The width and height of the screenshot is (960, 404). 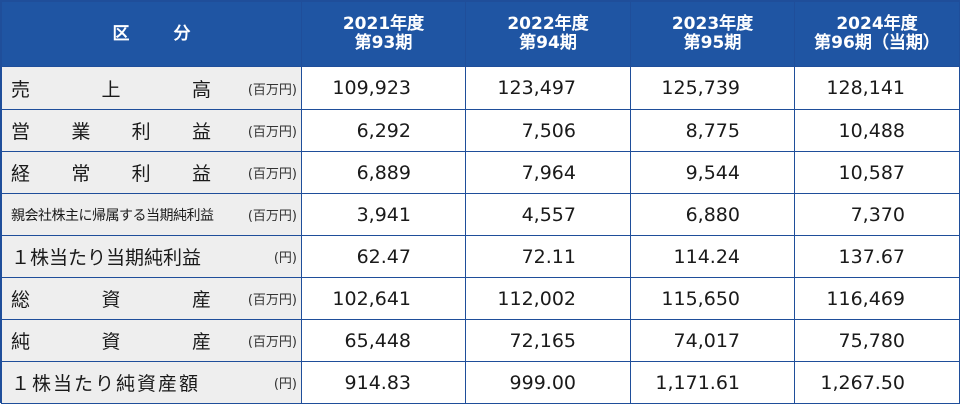 I want to click on value-cell: 914.83, so click(x=383, y=382).